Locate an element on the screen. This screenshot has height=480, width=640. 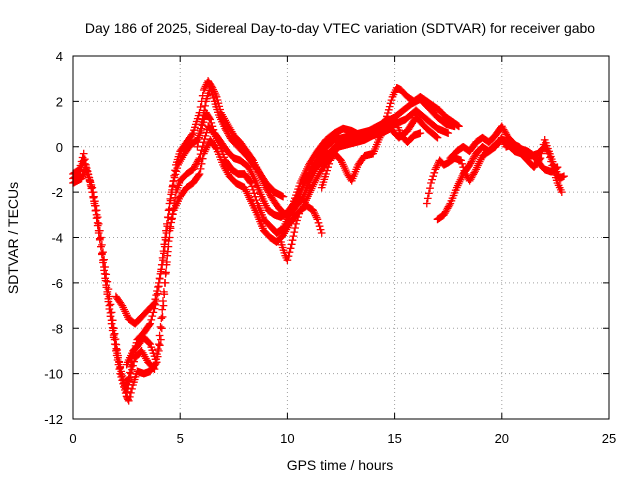
y-tick-label: -4 is located at coordinates (57, 238).